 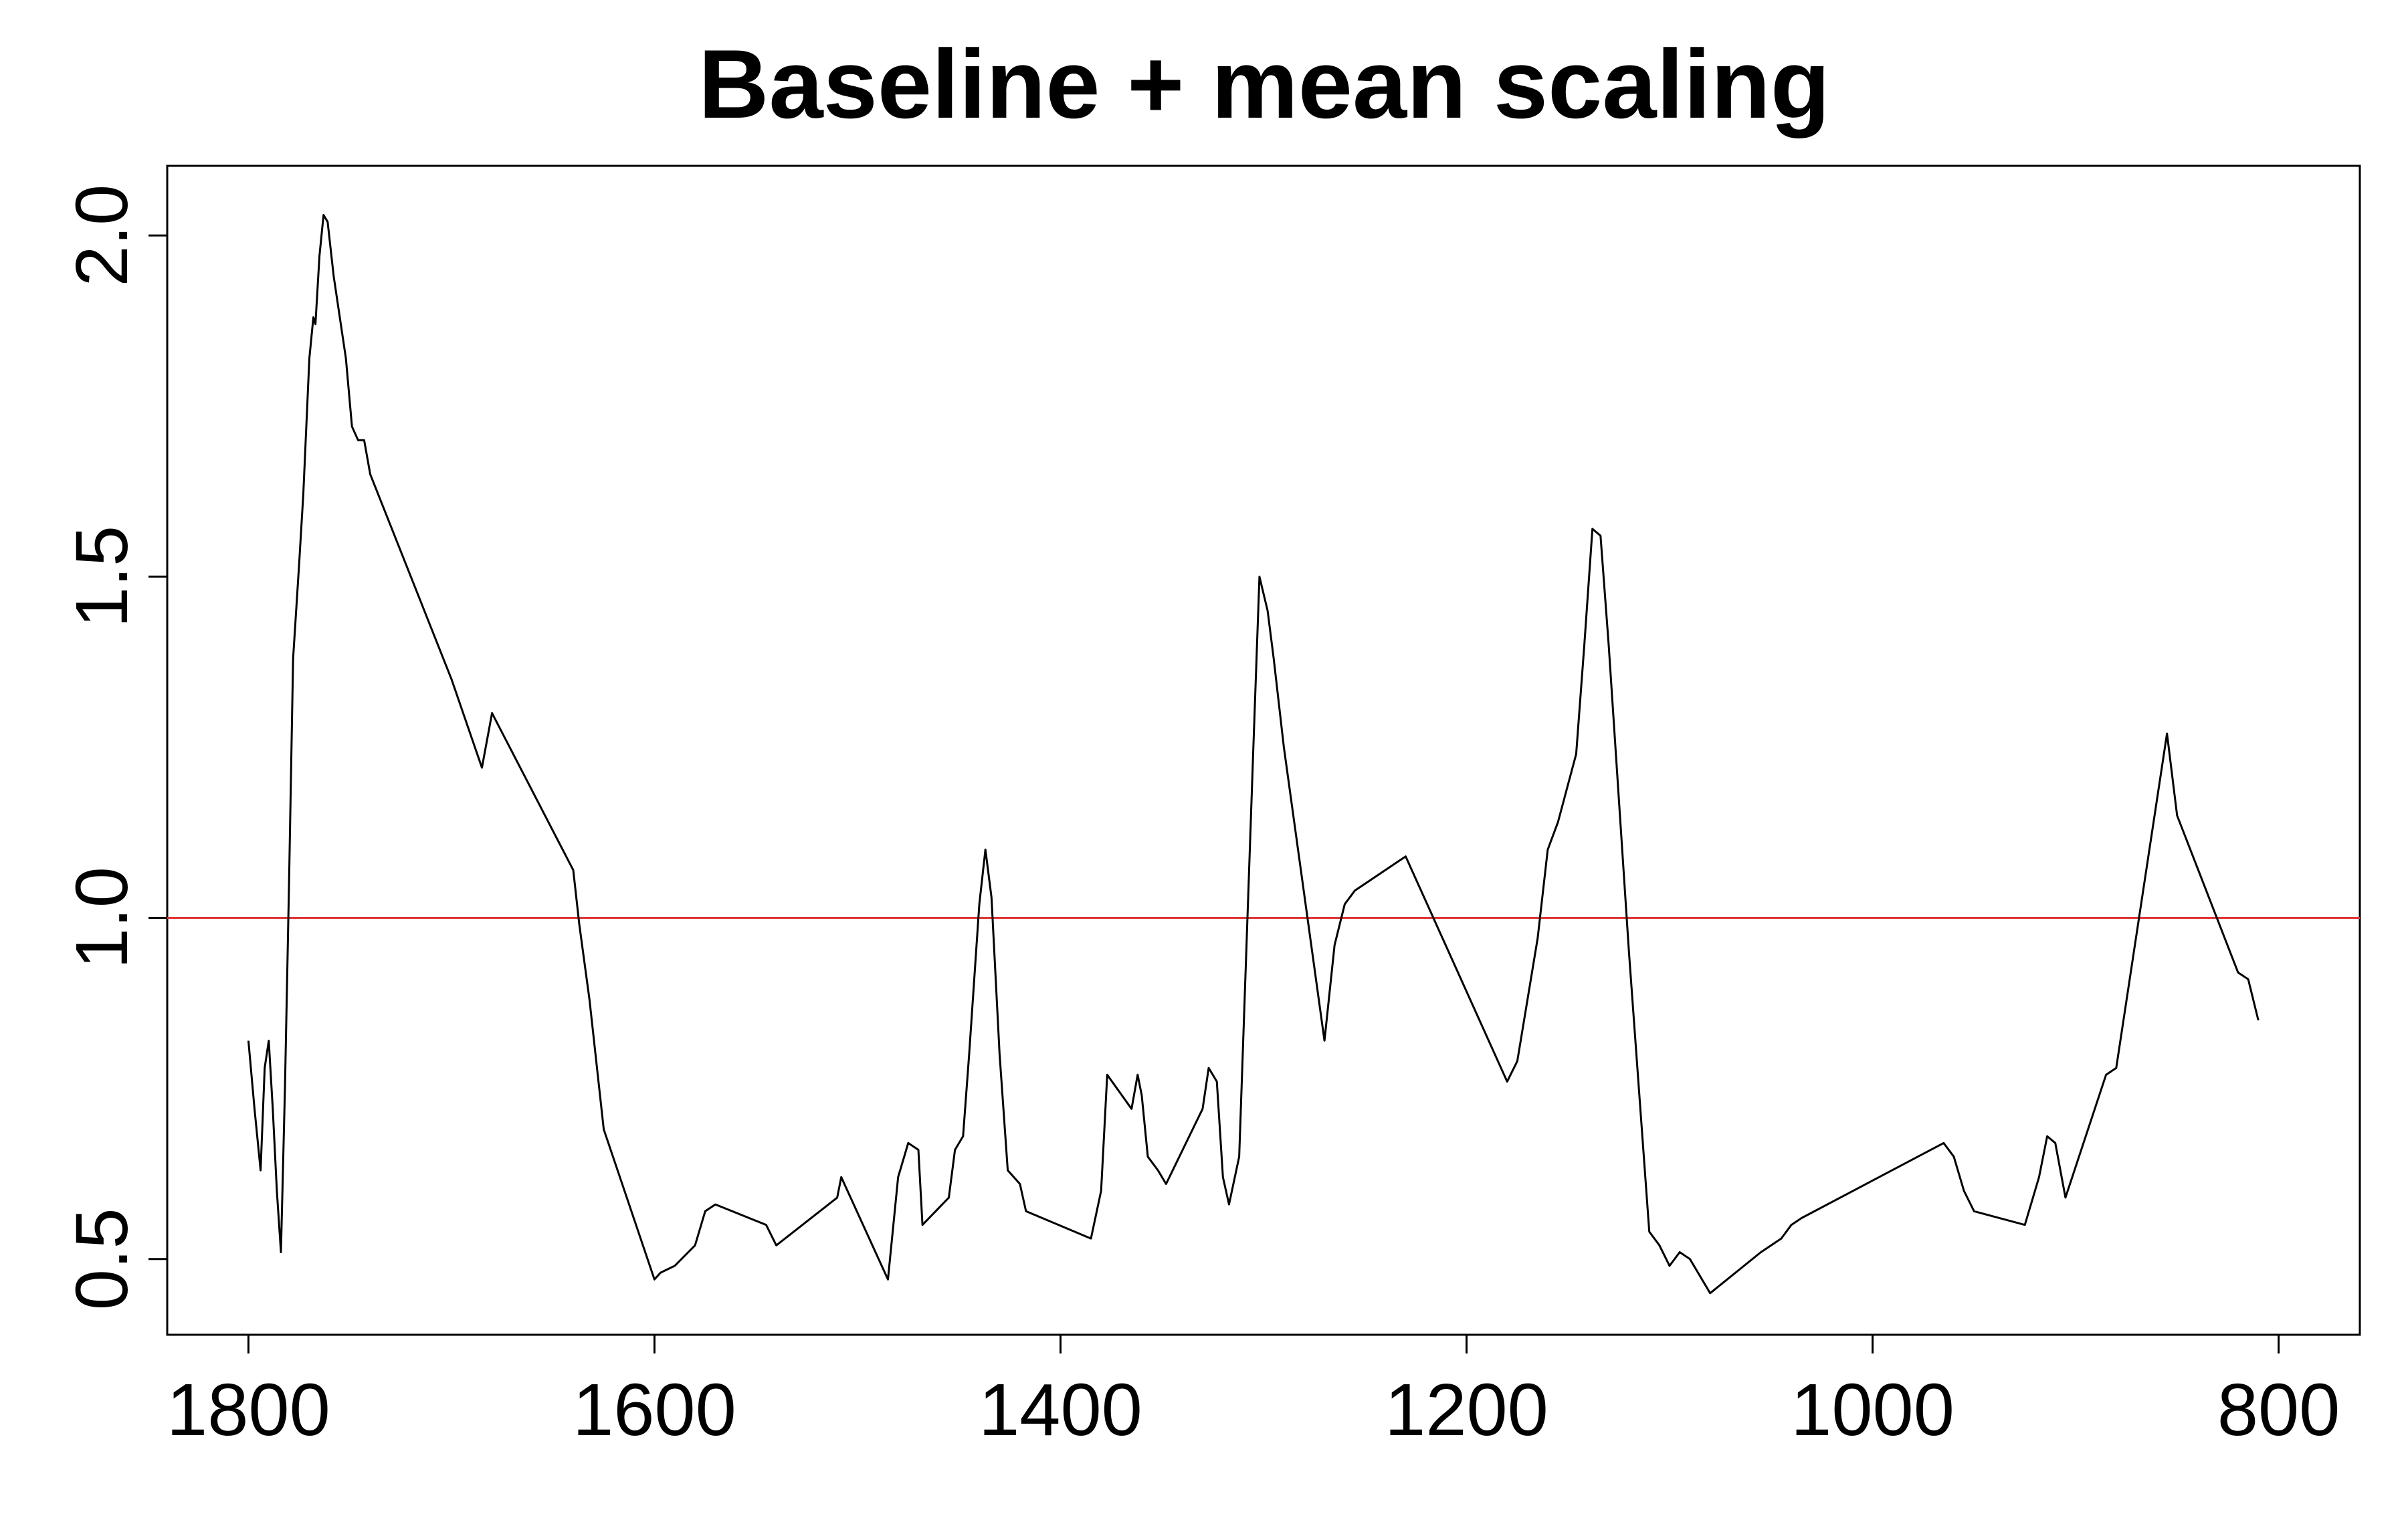 What do you see at coordinates (248, 1410) in the screenshot?
I see `x-tick-label: 1800` at bounding box center [248, 1410].